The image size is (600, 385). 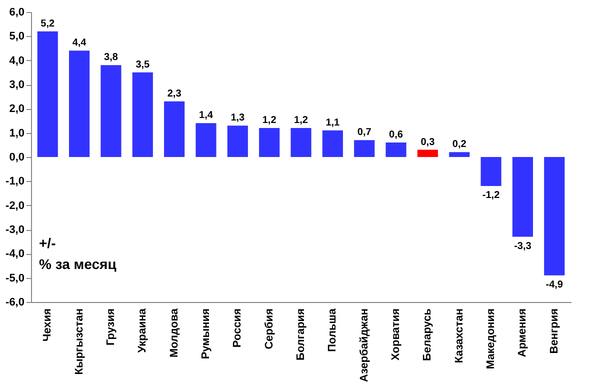 I want to click on x-tick-label: Венгрия, so click(x=554, y=331).